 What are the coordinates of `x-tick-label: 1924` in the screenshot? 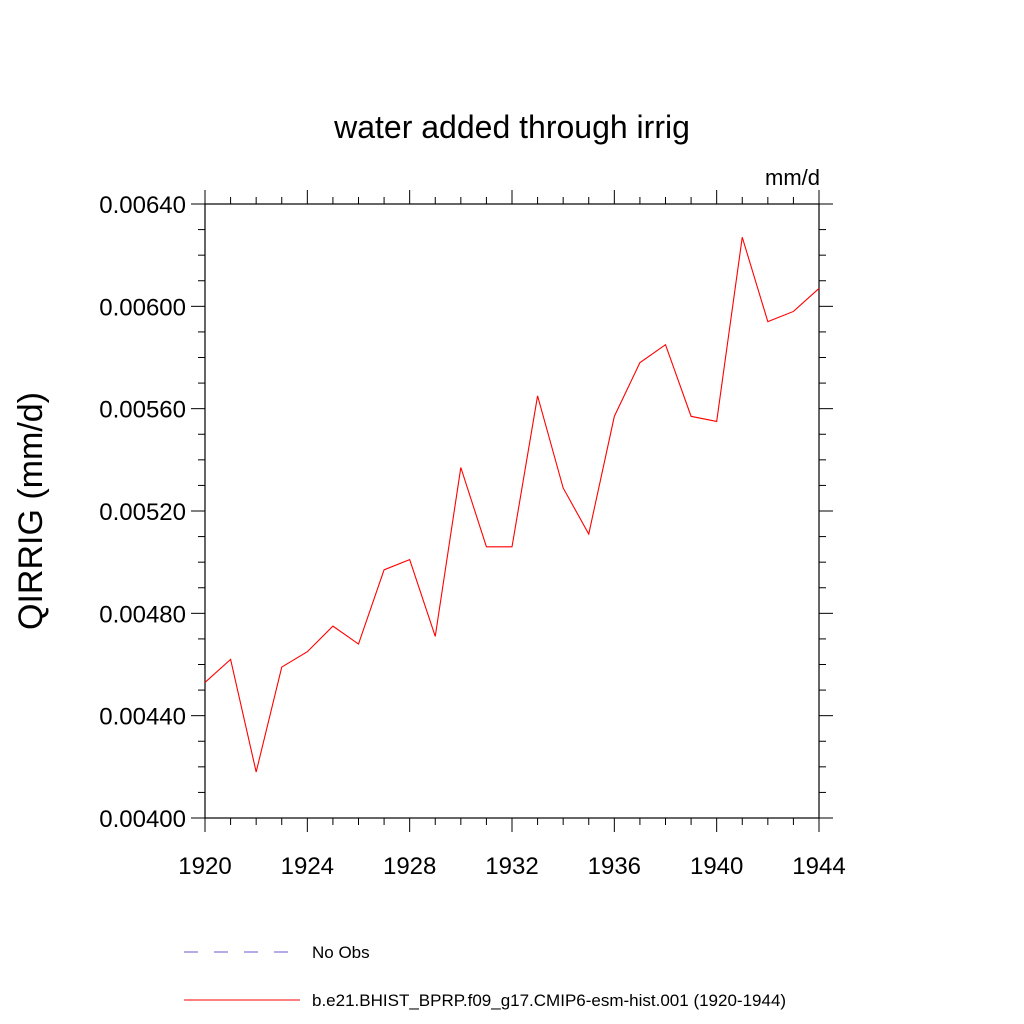 It's located at (307, 866).